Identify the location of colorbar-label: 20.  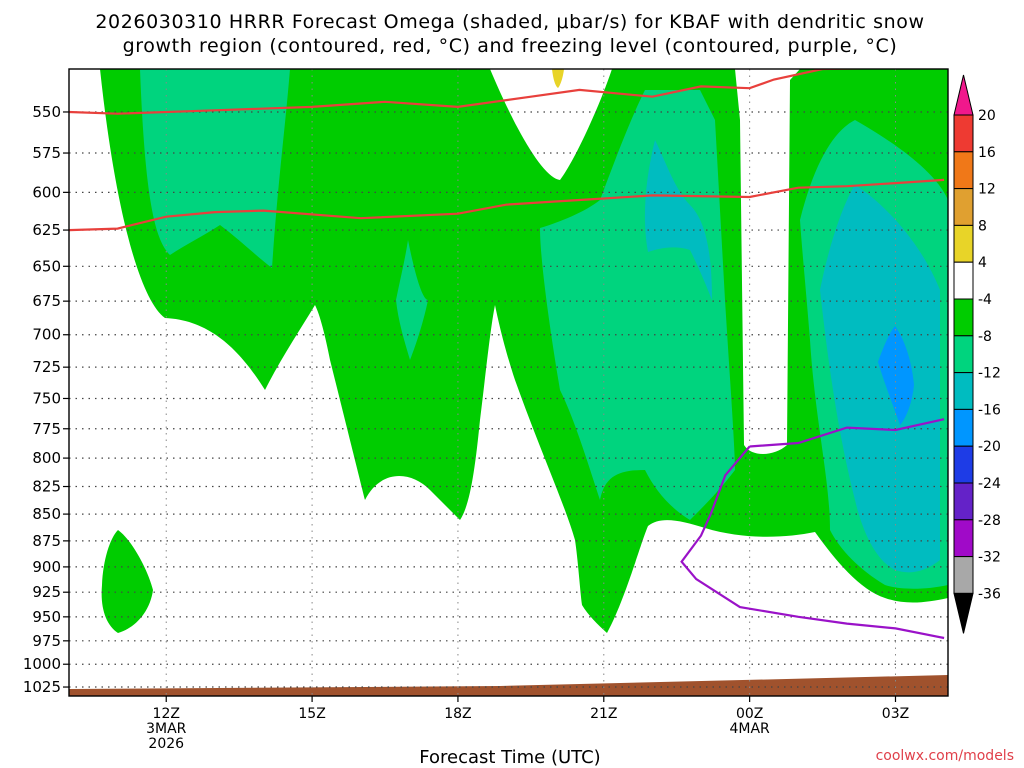
(987, 116).